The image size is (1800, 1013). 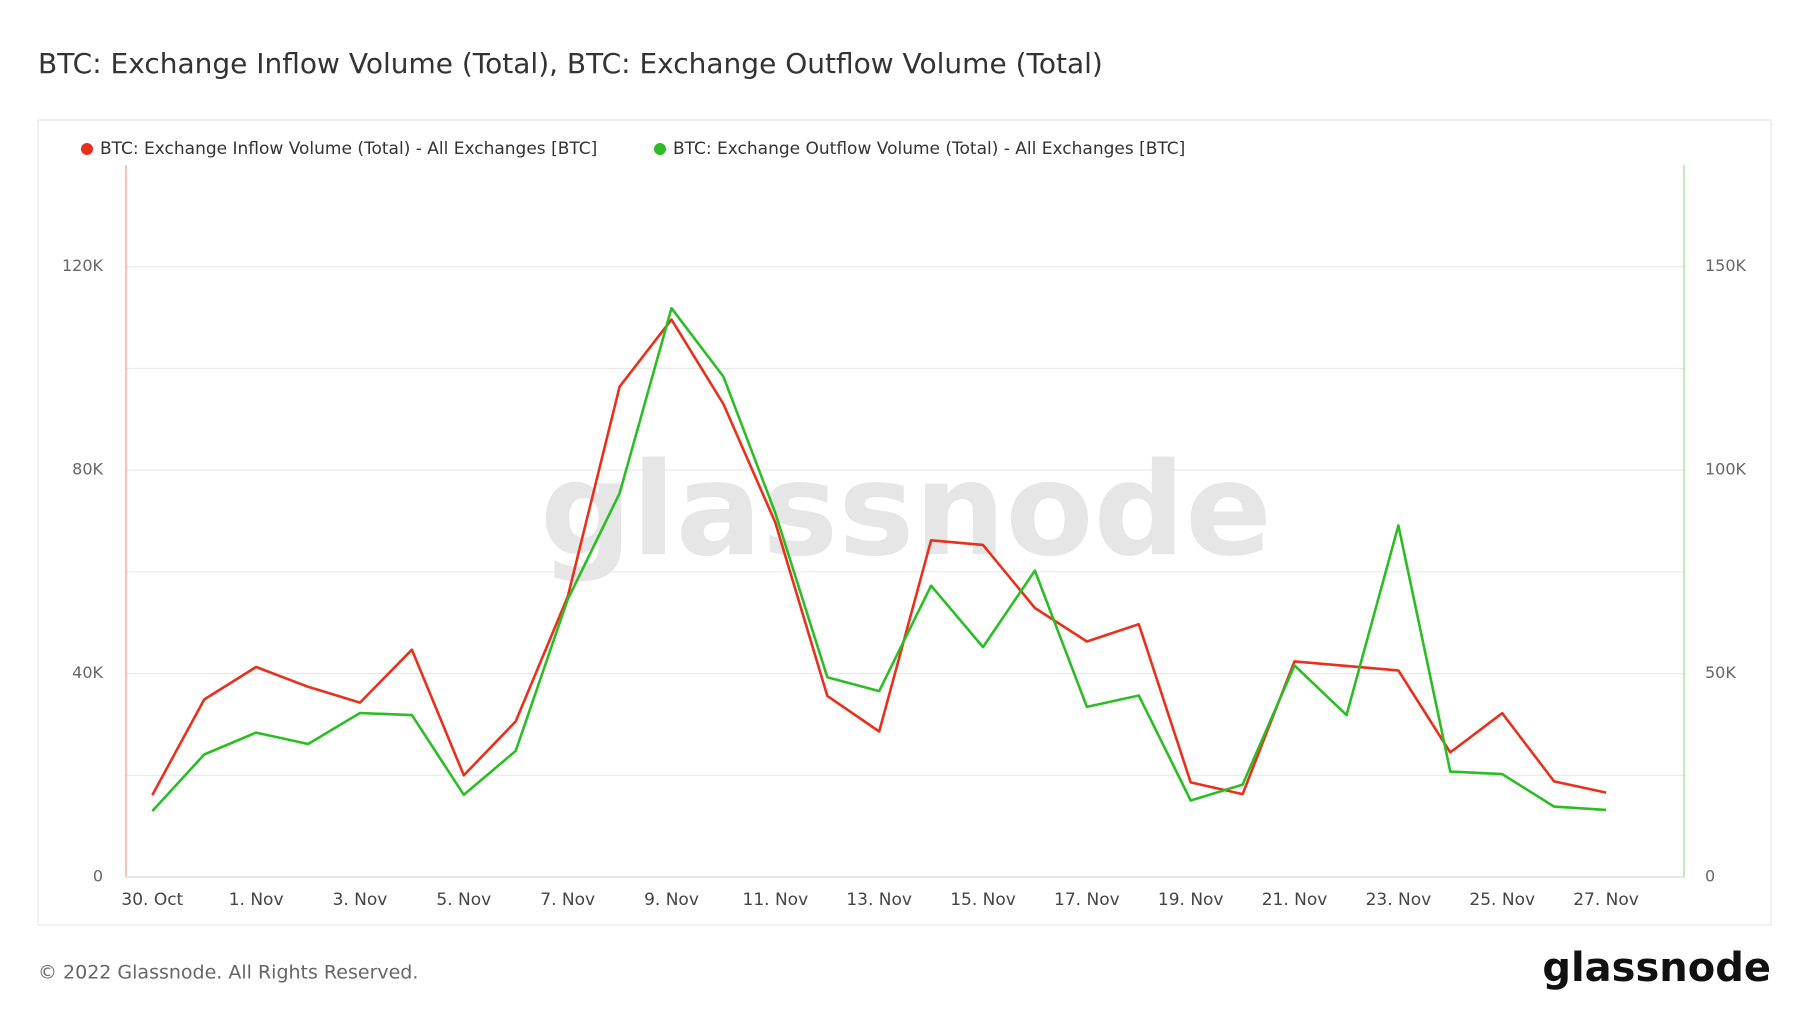 What do you see at coordinates (776, 900) in the screenshot?
I see `x-tick-label: 11. Nov` at bounding box center [776, 900].